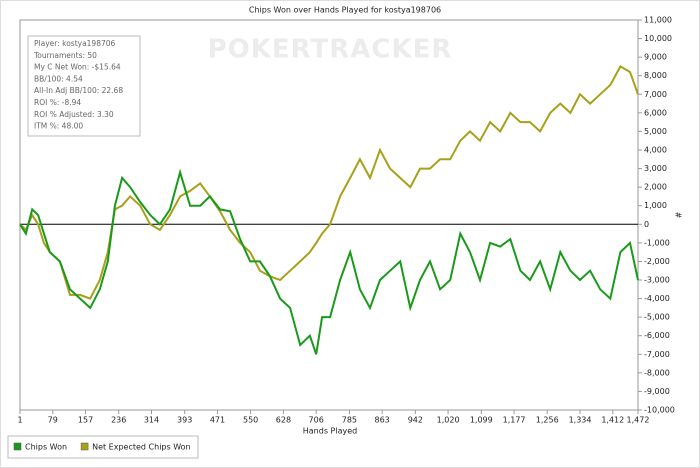 The height and width of the screenshot is (468, 700). Describe the element at coordinates (74, 114) in the screenshot. I see `info-line: ROI % Adjusted: 3.30` at that location.